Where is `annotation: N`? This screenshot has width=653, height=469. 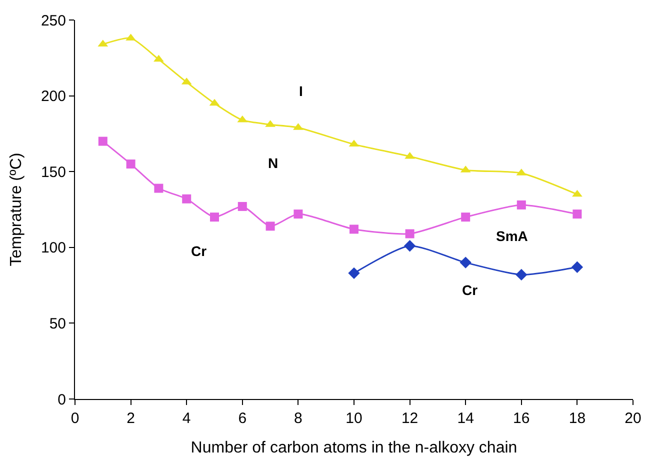 annotation: N is located at coordinates (273, 163).